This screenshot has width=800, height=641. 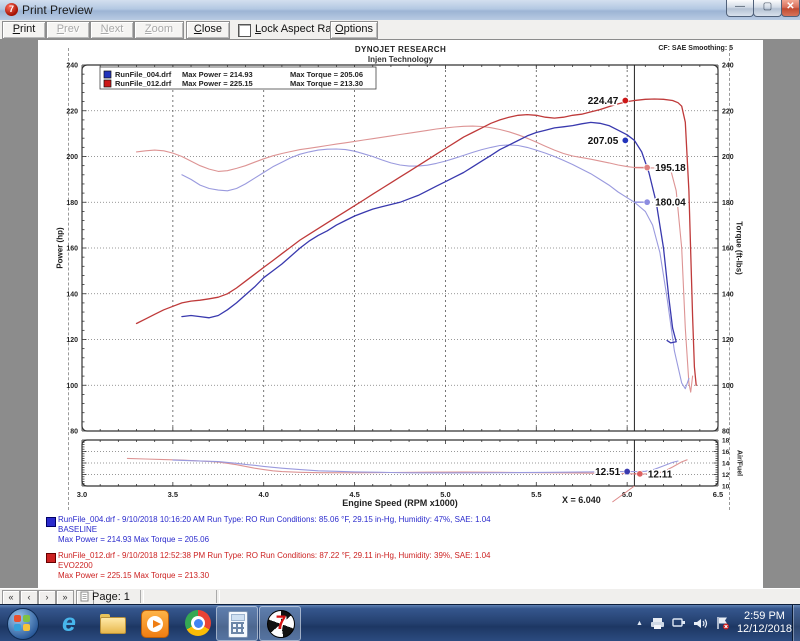 What do you see at coordinates (72, 157) in the screenshot?
I see `y-tick-label: 200` at bounding box center [72, 157].